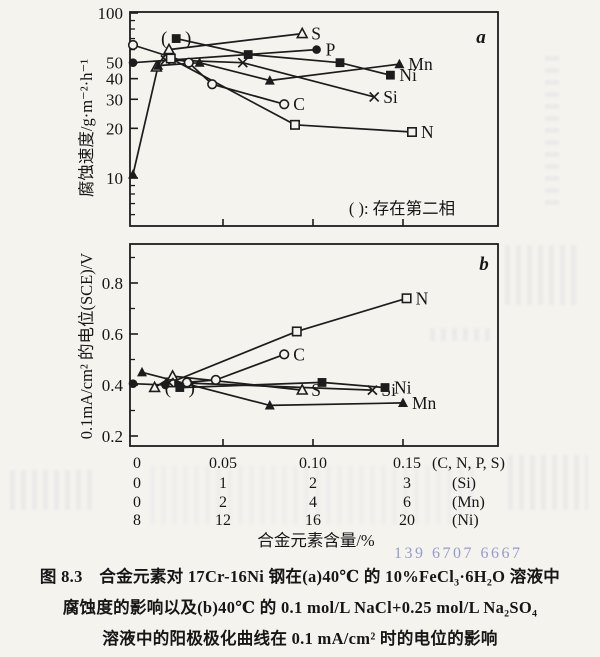  Describe the element at coordinates (484, 264) in the screenshot. I see `panel-label-b: b` at that location.